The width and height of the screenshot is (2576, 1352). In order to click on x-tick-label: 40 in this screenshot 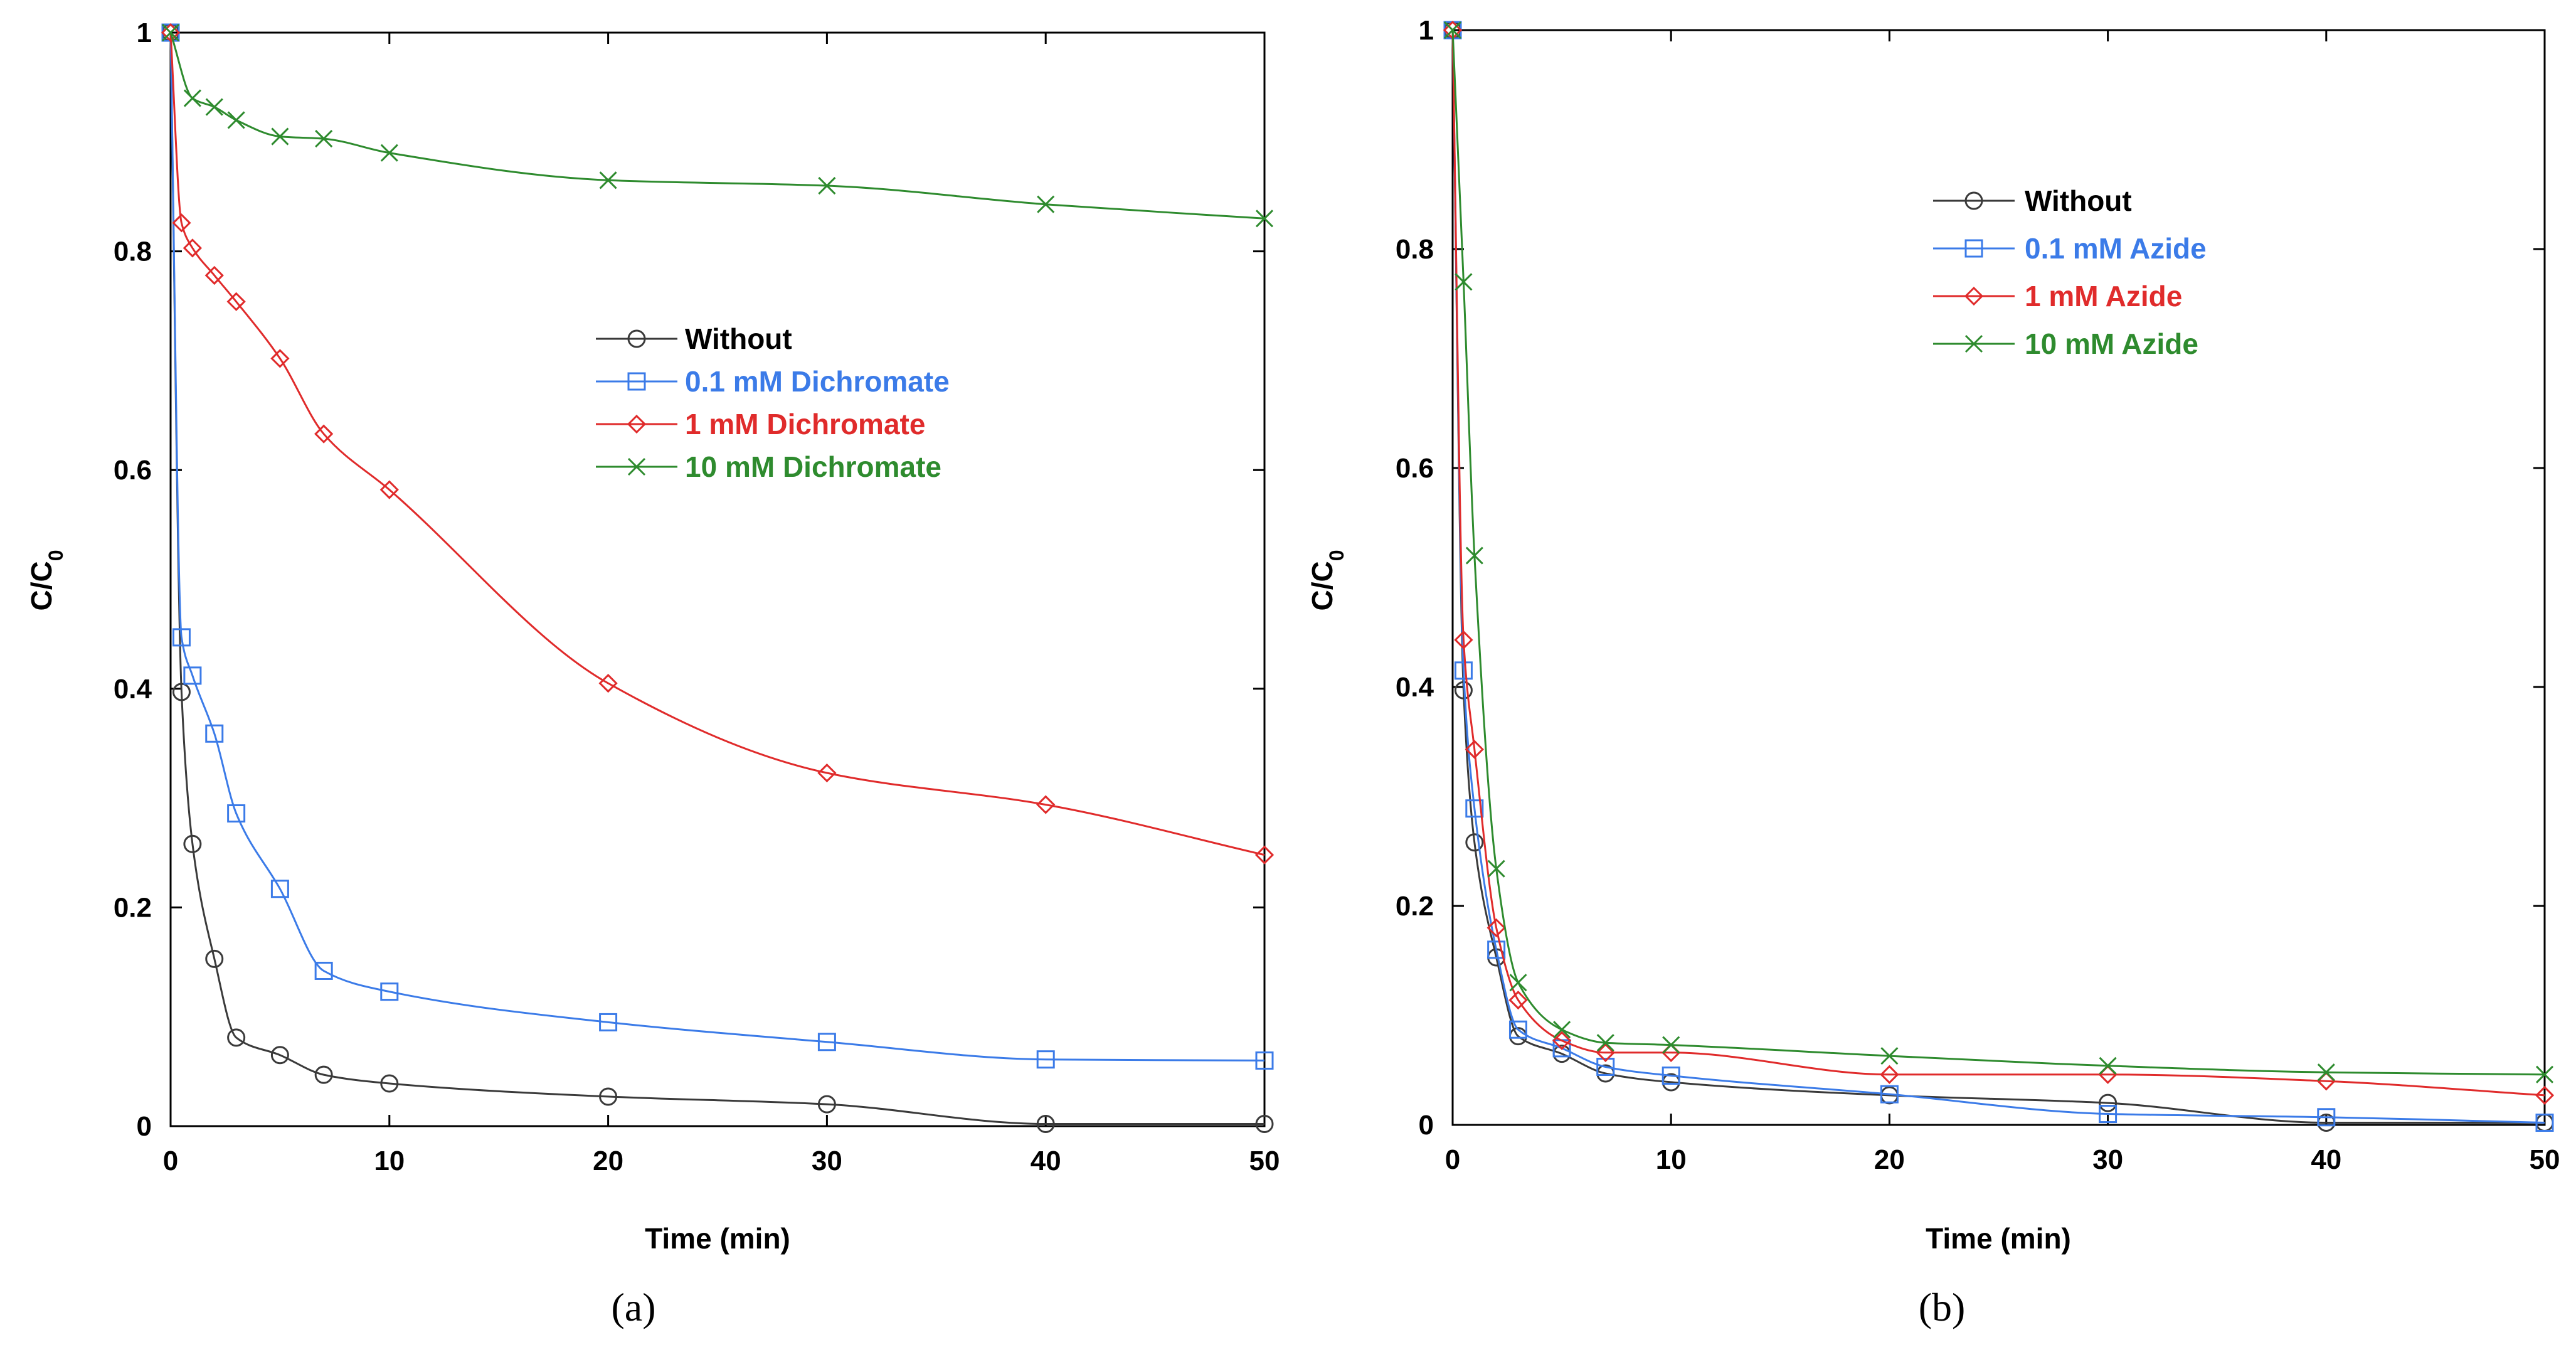, I will do `click(1046, 1161)`.